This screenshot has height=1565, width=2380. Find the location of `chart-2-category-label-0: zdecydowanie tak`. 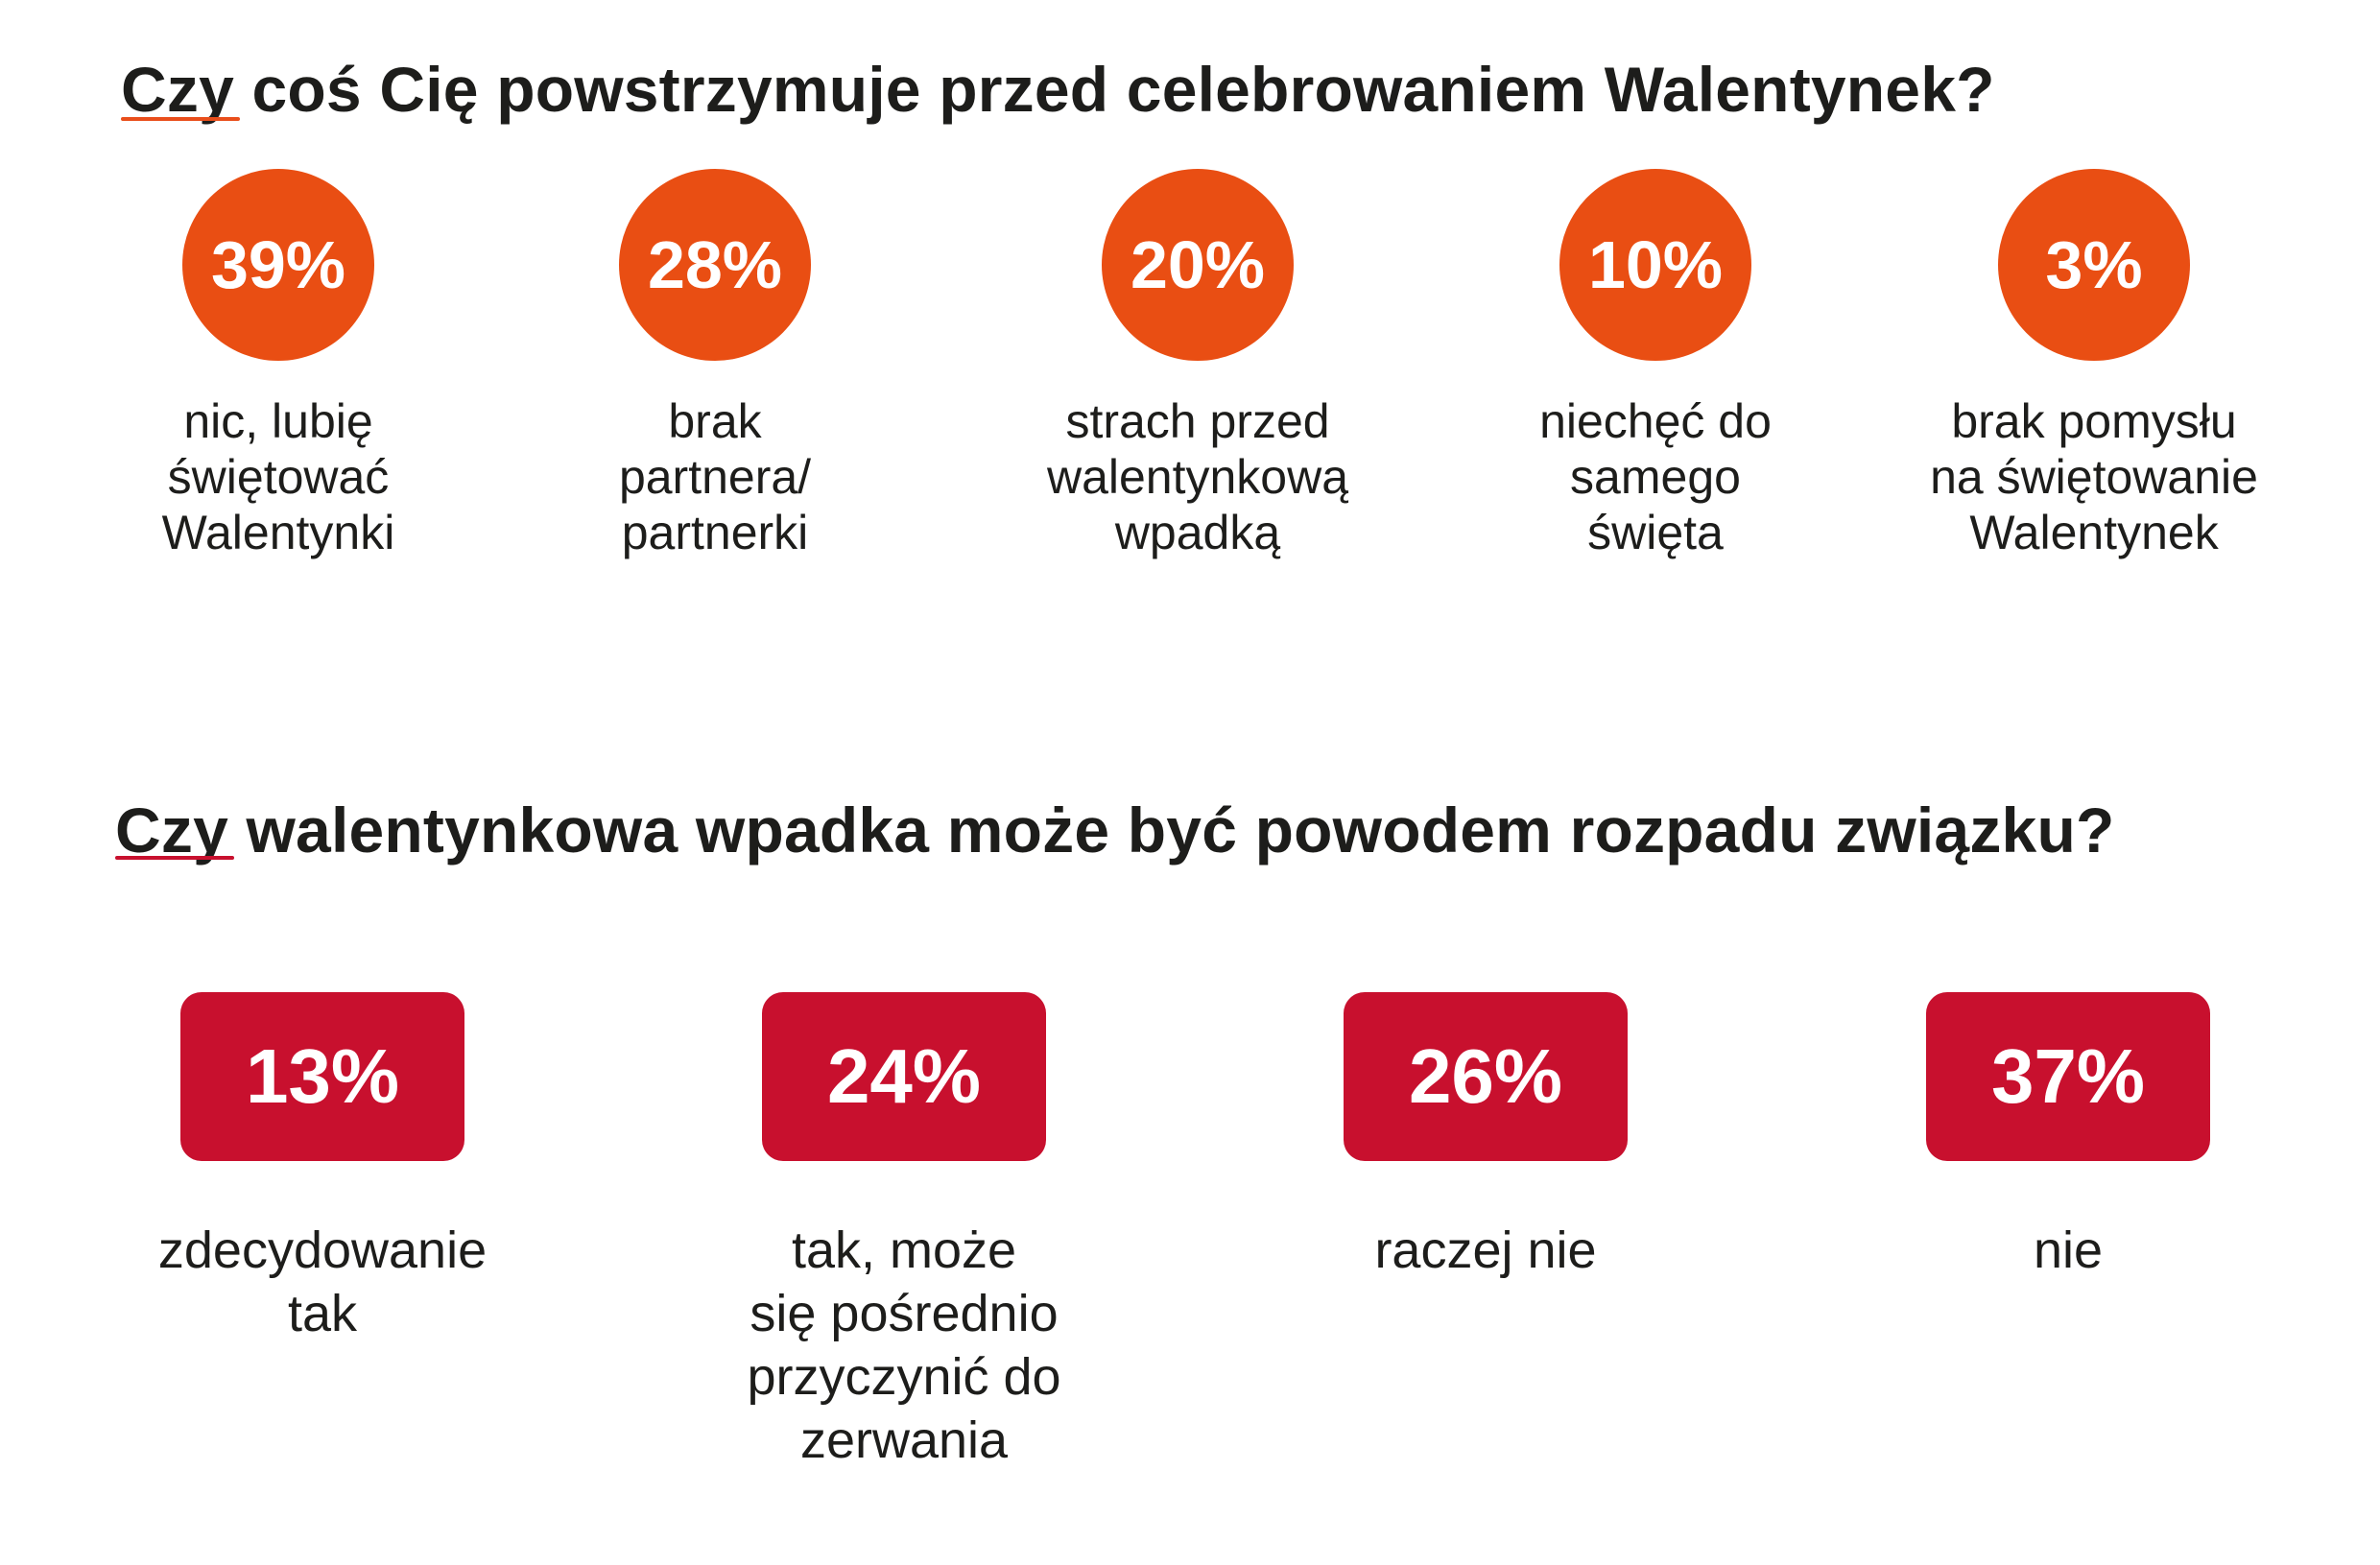

chart-2-category-label-0: zdecydowanie tak is located at coordinates (323, 1281).